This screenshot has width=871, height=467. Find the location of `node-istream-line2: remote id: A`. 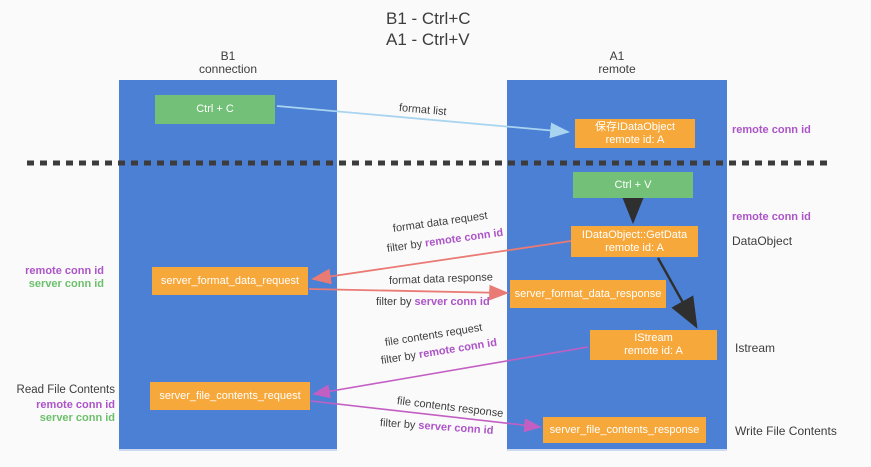

node-istream-line2: remote id: A is located at coordinates (653, 351).